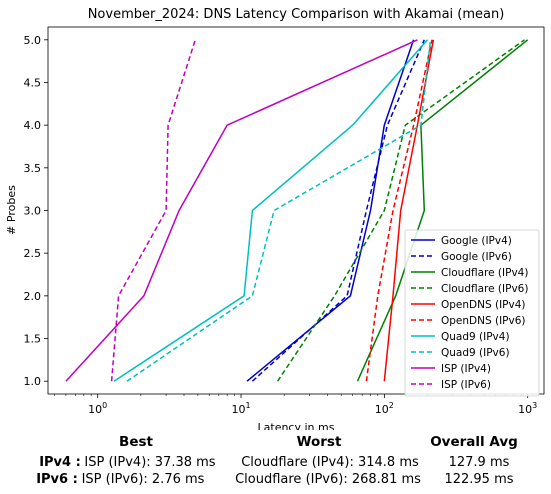 The image size is (551, 494). I want to click on x-axis-label: Latency in ms, so click(296, 425).